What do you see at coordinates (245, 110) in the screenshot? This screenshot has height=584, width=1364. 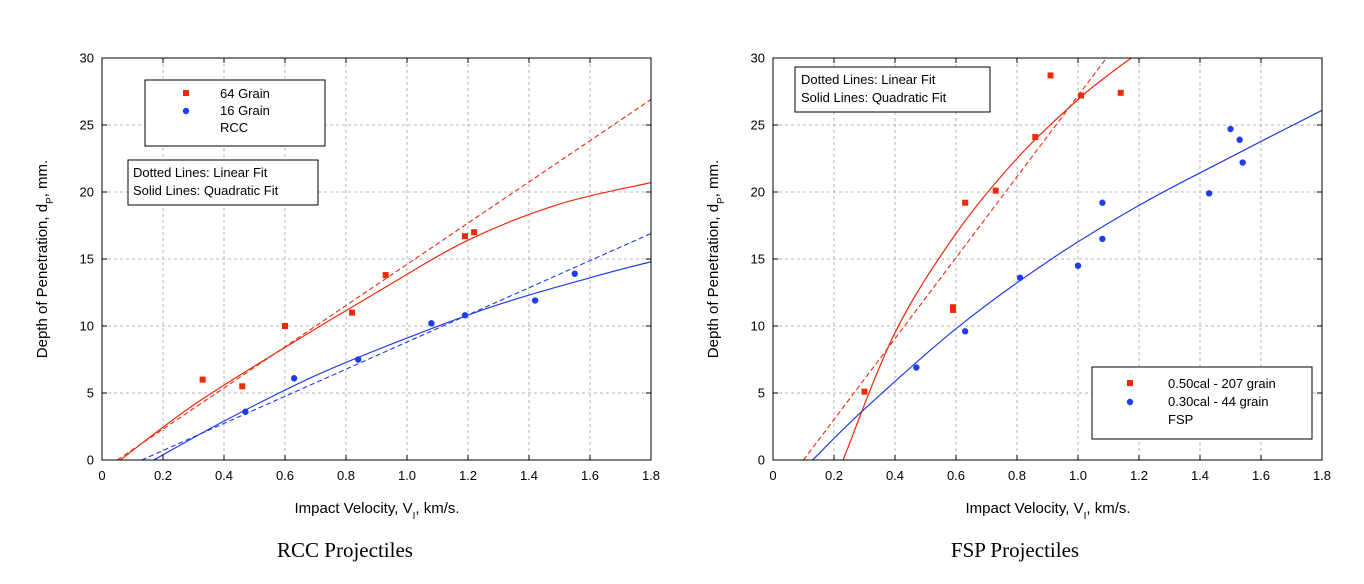 I see `legend-label: 16 Grain` at bounding box center [245, 110].